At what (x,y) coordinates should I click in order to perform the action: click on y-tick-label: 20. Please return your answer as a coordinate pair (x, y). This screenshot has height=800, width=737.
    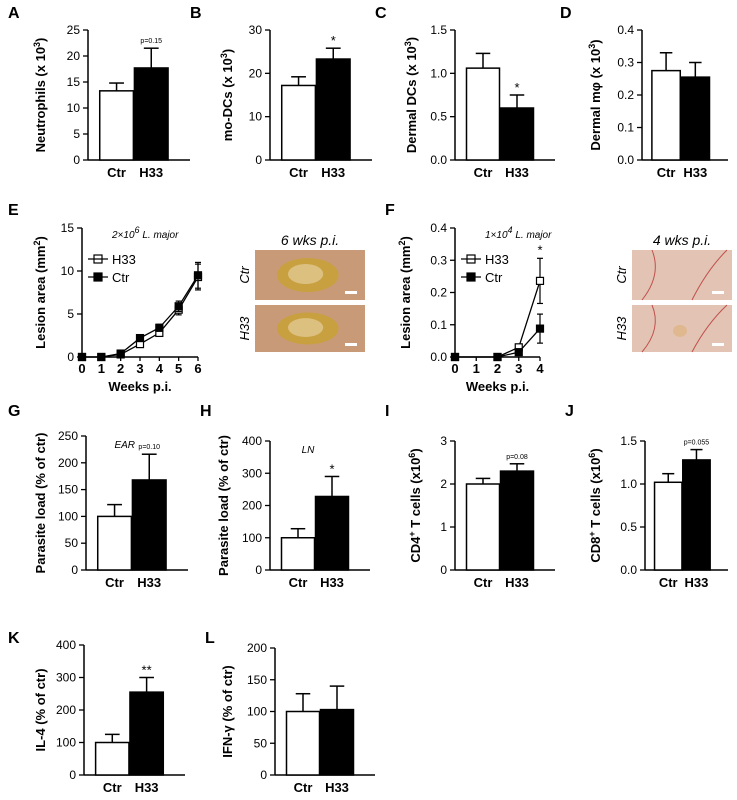
    Looking at the image, I should click on (74, 56).